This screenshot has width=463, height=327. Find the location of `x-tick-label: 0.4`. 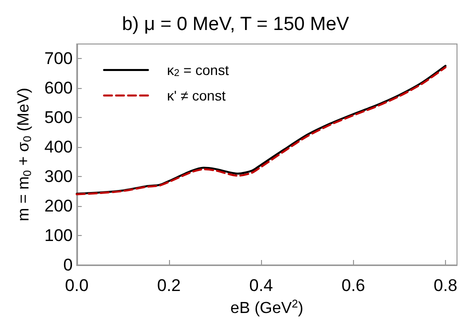

x-tick-label: 0.4 is located at coordinates (261, 285).